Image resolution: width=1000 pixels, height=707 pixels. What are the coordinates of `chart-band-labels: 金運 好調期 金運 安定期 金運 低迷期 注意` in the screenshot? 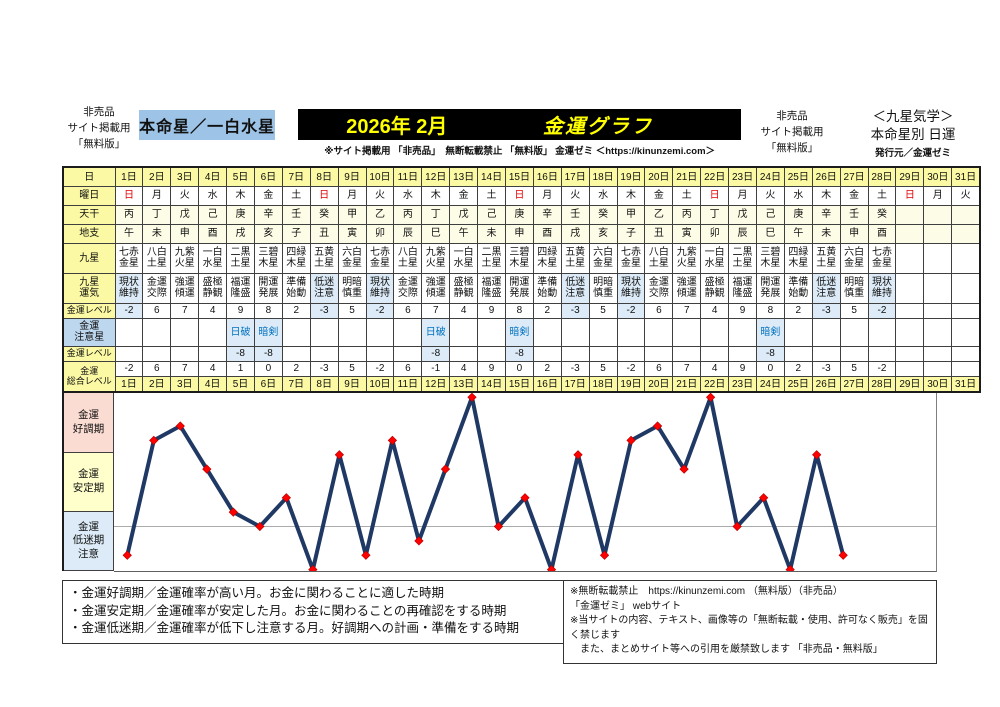 It's located at (88, 482).